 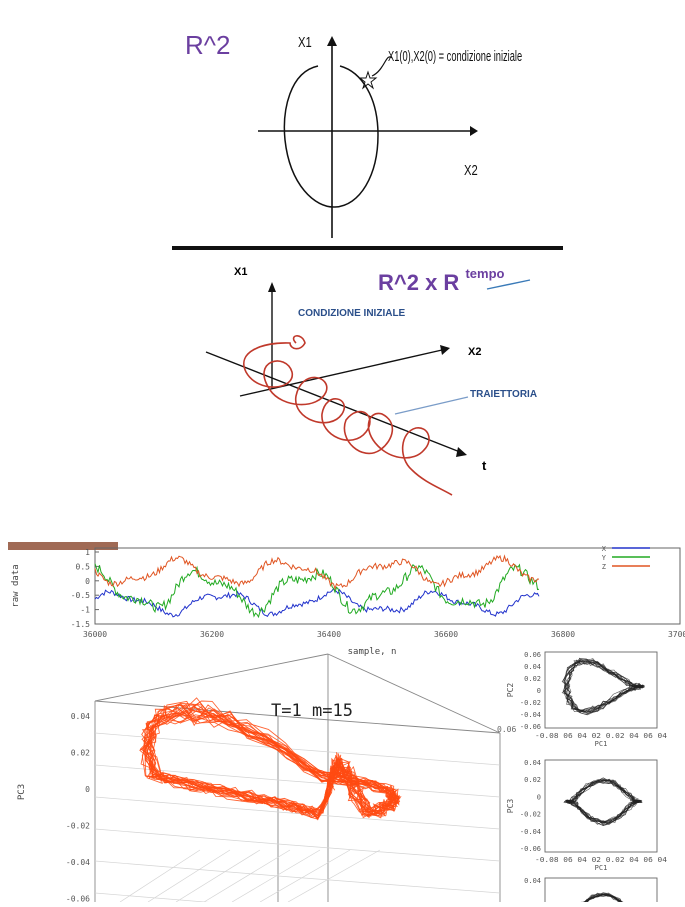 What do you see at coordinates (341, 373) in the screenshot?
I see `x2-axis-3d` at bounding box center [341, 373].